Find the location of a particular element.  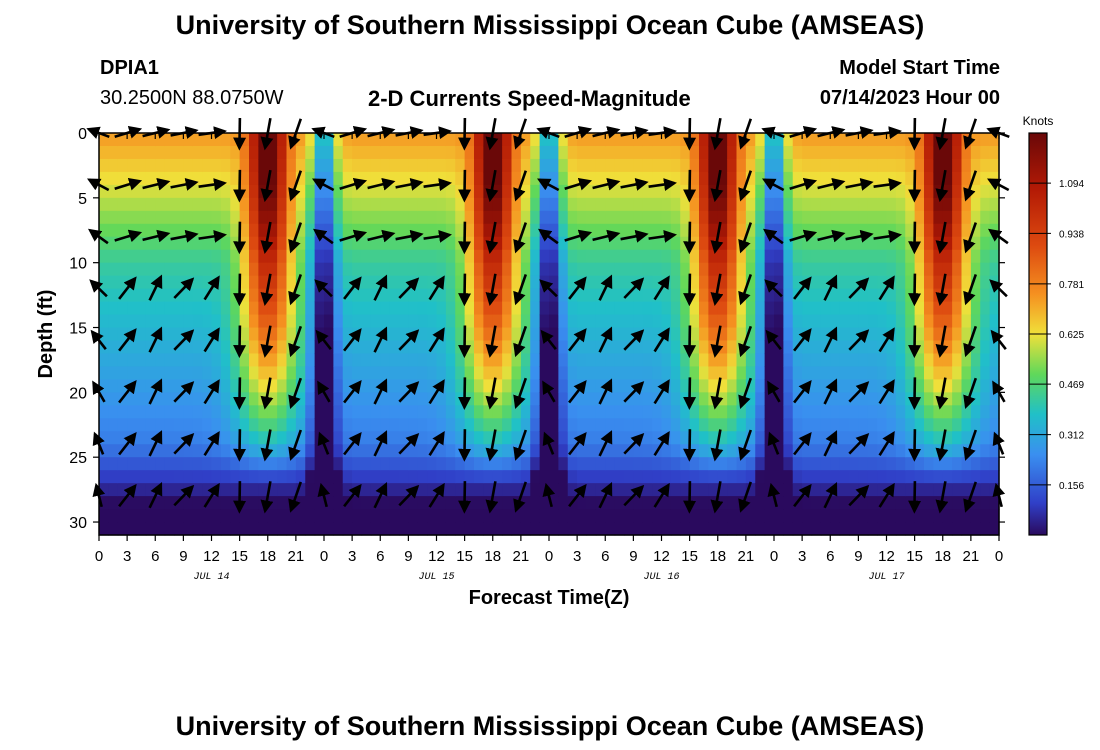

x-tick-label: 21 is located at coordinates (746, 556).